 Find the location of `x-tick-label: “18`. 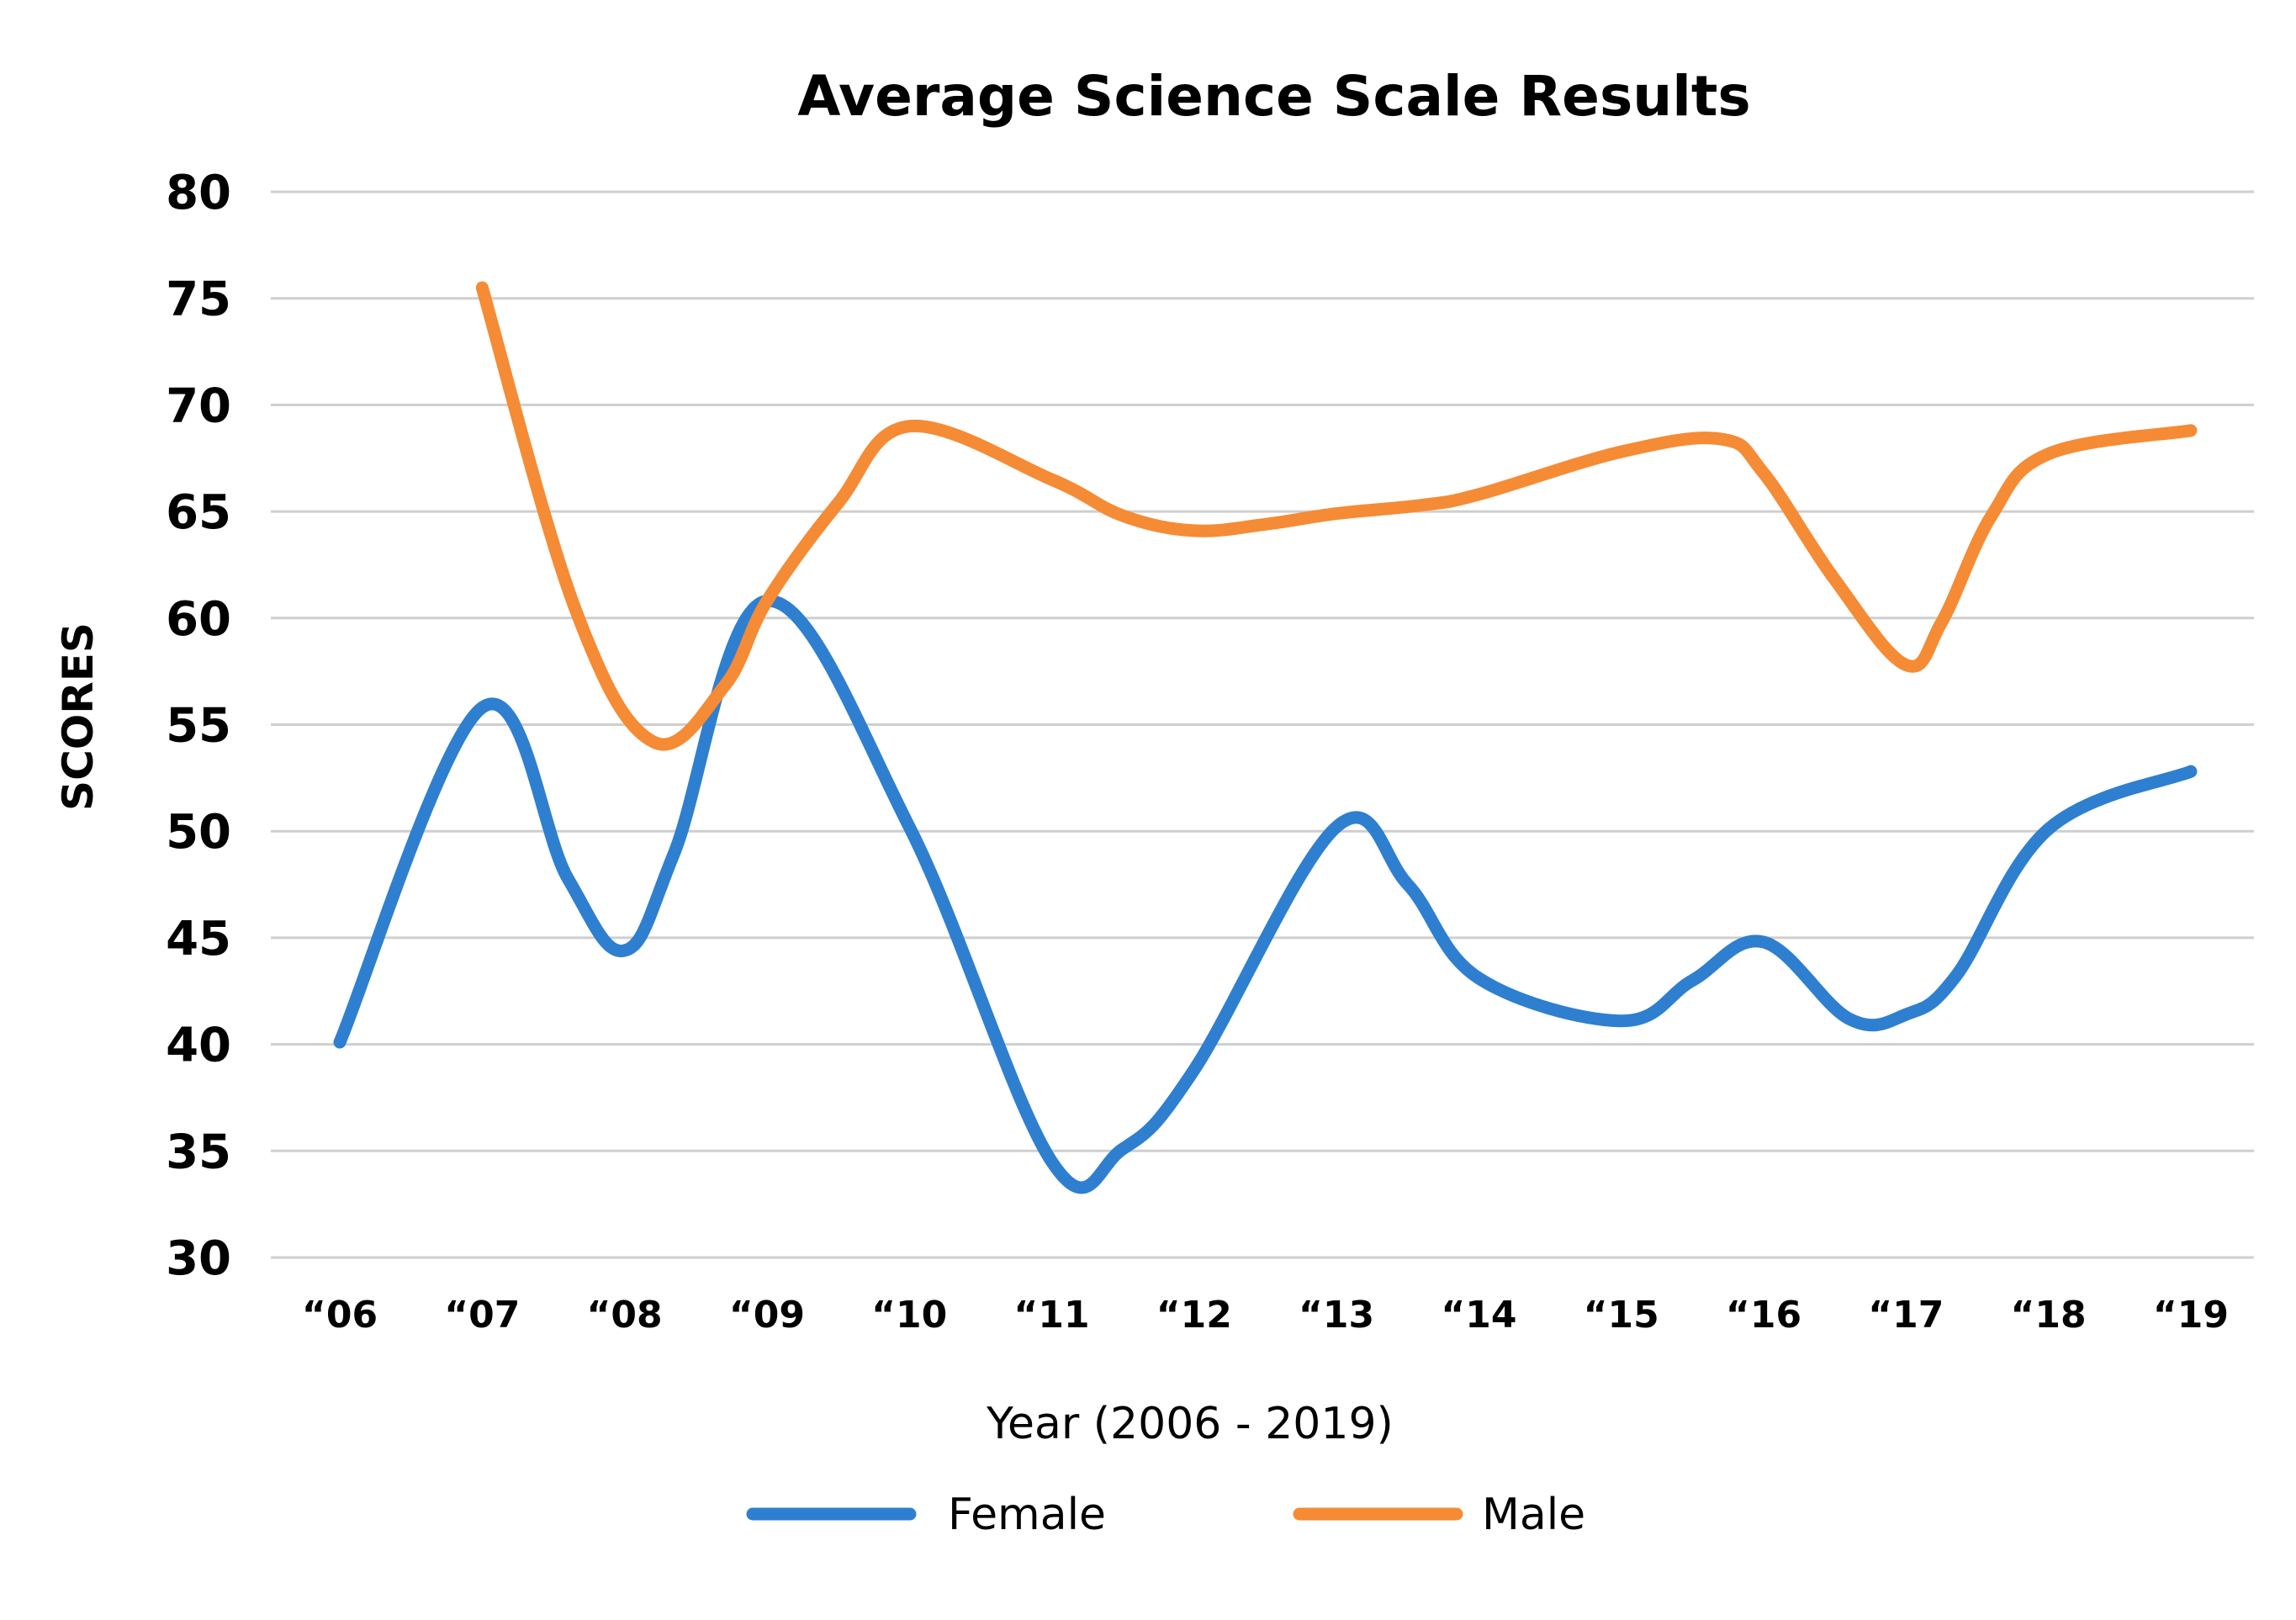

x-tick-label: “18 is located at coordinates (2049, 1315).